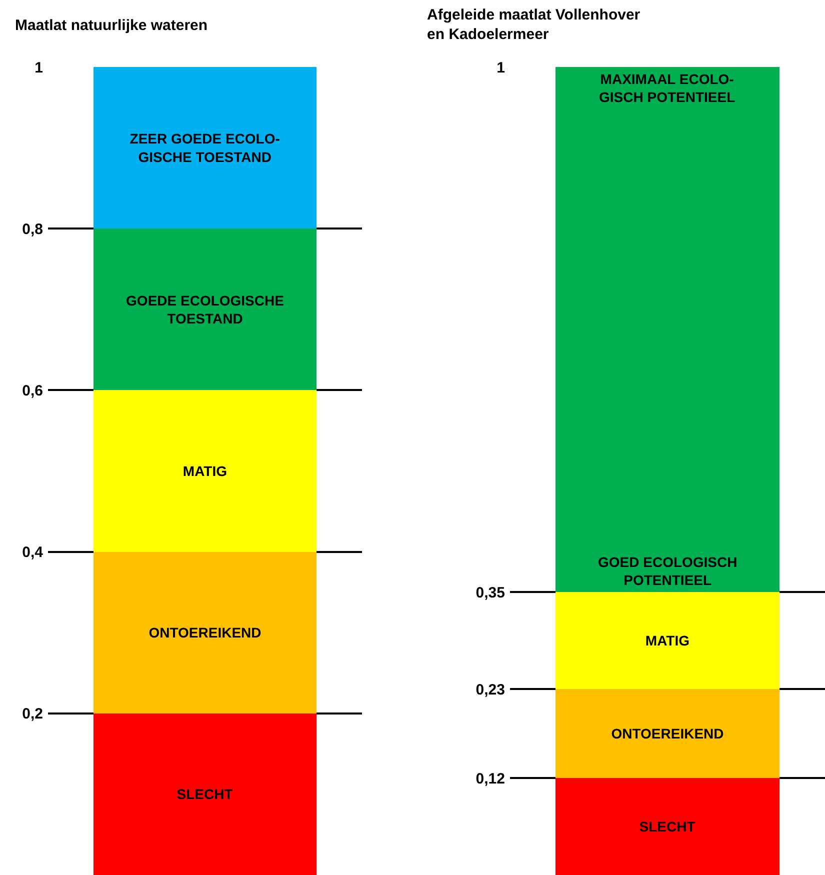 The width and height of the screenshot is (825, 875). Describe the element at coordinates (490, 593) in the screenshot. I see `y-tick-label: 0,35` at that location.